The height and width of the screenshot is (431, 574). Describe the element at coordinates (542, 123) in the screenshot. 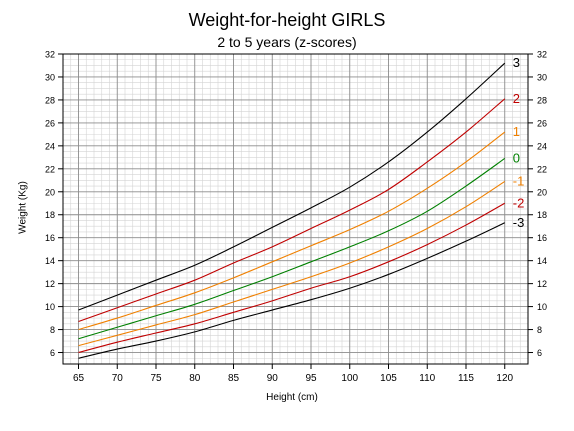

I see `y-tick-label-right: 26` at that location.